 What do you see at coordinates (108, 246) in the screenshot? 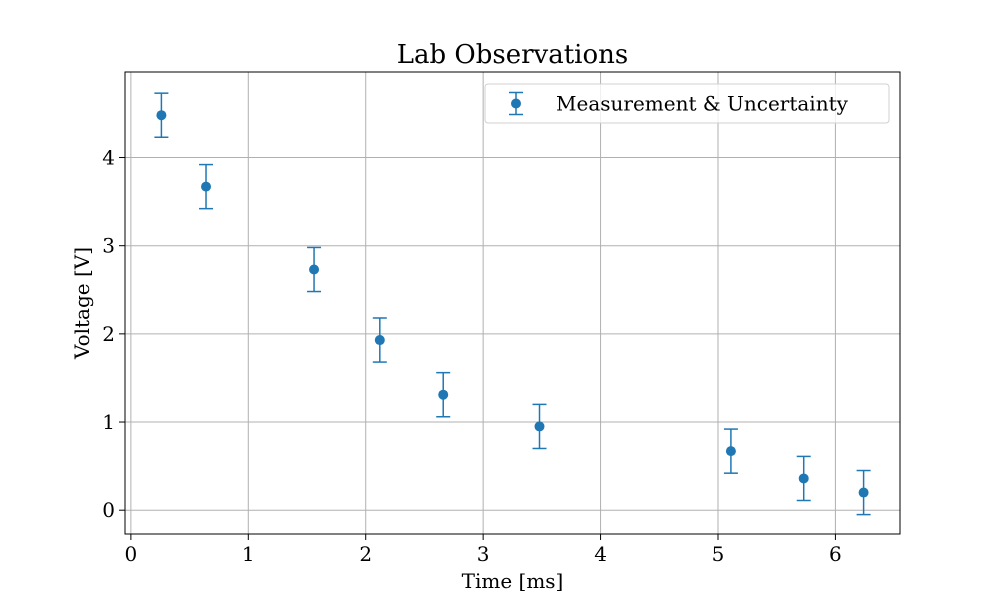
I see `y-tick-label: 3` at bounding box center [108, 246].